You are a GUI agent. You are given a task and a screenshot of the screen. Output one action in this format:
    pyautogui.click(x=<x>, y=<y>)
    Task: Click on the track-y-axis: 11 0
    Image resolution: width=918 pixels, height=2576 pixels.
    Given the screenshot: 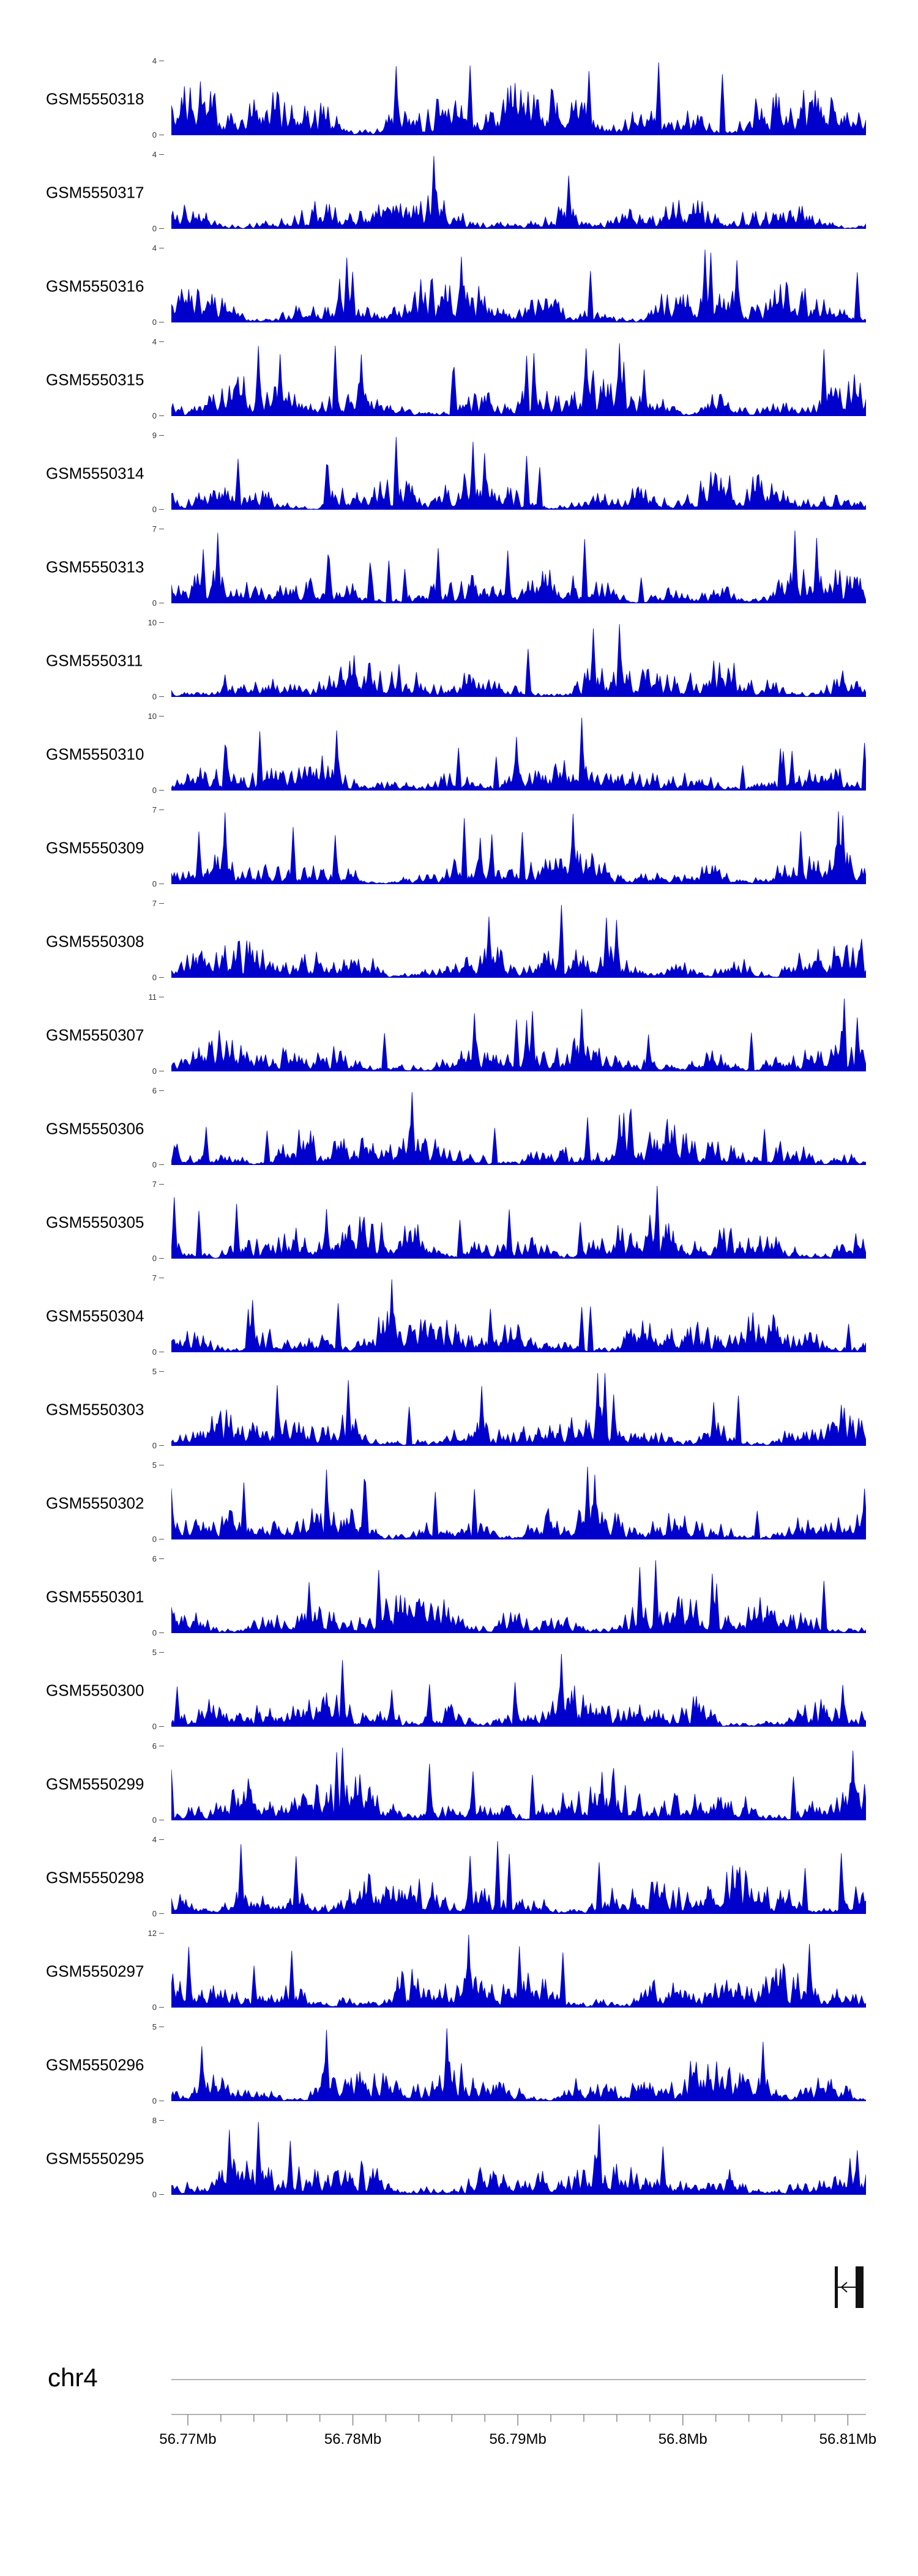 What is the action you would take?
    pyautogui.click(x=144, y=1034)
    